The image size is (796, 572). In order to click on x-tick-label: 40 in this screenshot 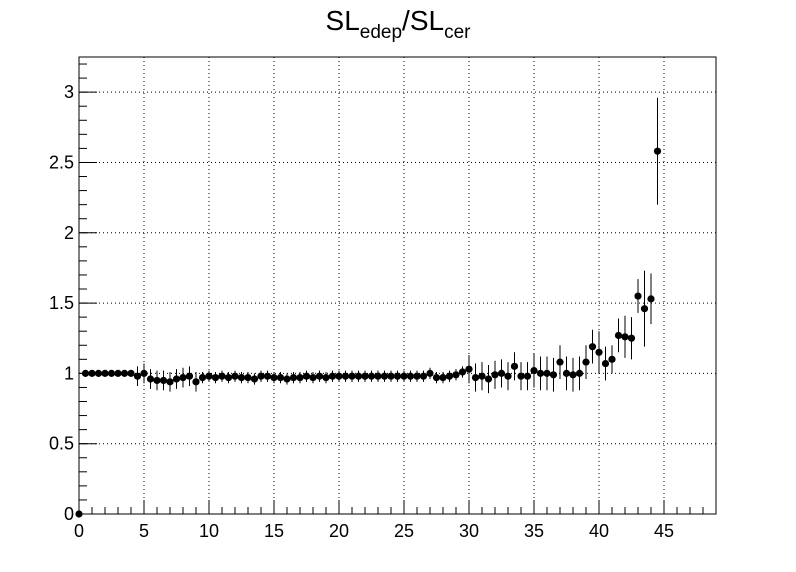, I will do `click(599, 531)`.